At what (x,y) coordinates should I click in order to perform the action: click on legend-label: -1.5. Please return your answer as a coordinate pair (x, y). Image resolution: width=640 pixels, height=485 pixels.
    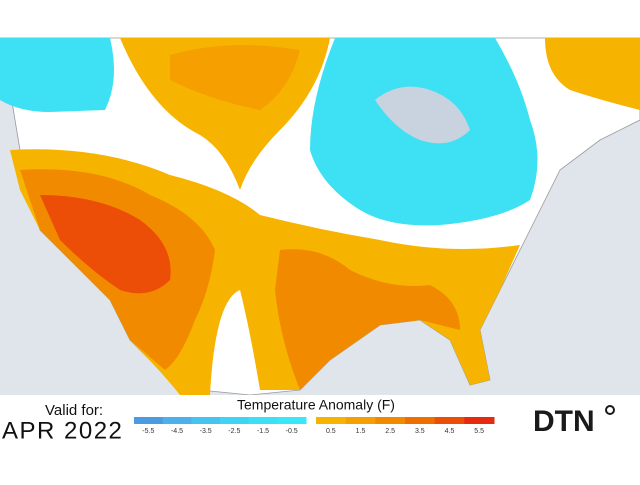
    Looking at the image, I should click on (263, 431).